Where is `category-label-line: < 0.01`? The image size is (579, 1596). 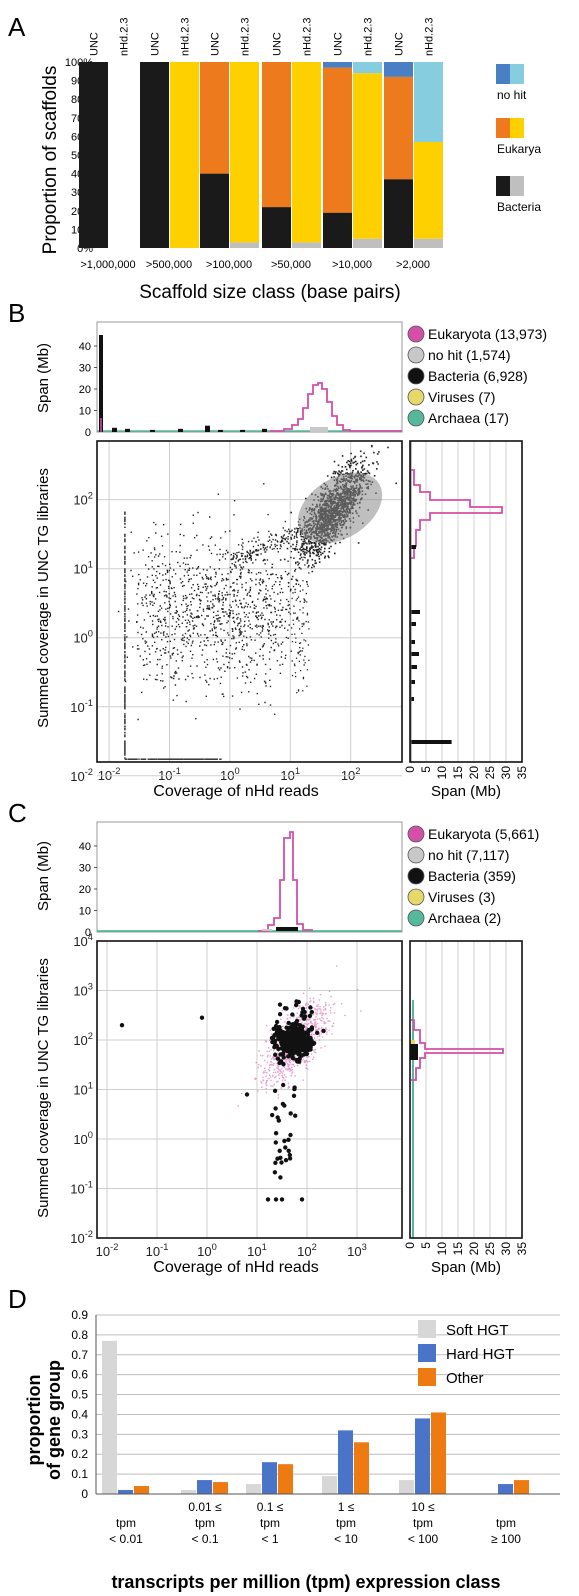 category-label-line: < 0.01 is located at coordinates (126, 1539).